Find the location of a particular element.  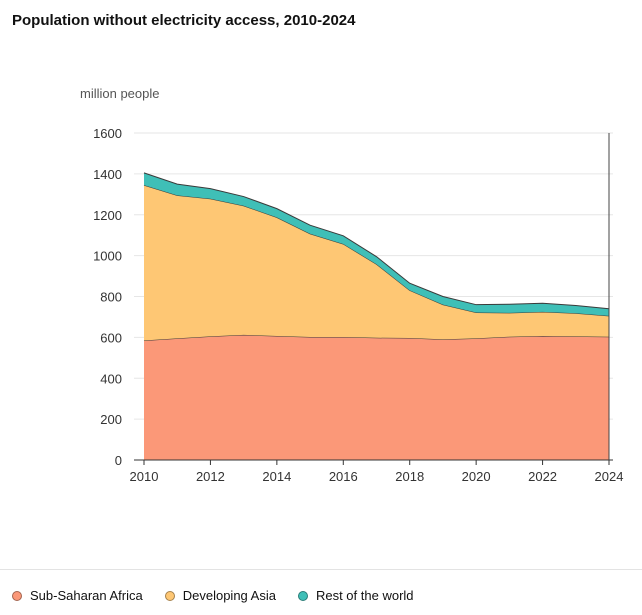

x-tick-label: 2014 is located at coordinates (276, 476).